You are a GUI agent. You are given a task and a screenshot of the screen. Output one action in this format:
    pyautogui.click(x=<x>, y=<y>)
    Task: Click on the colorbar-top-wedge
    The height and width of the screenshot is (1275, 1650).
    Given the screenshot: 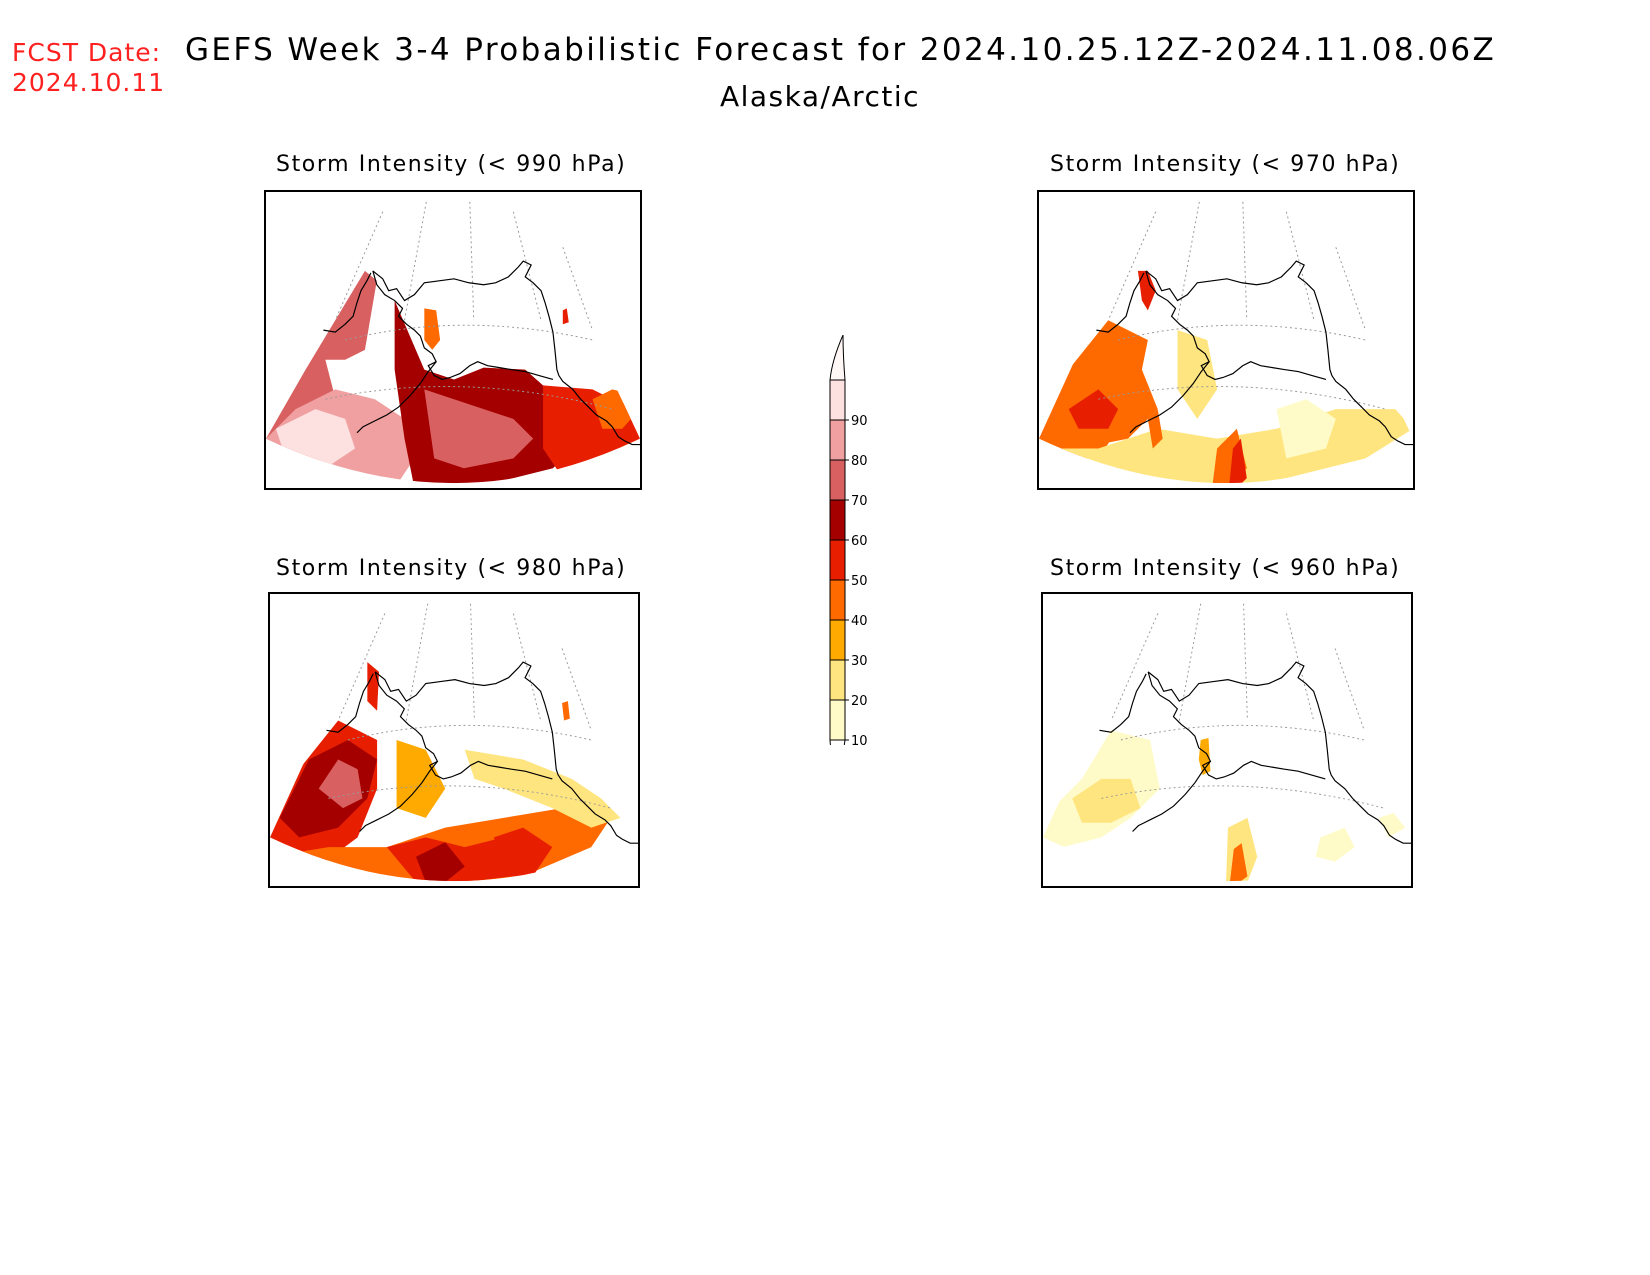 What is the action you would take?
    pyautogui.click(x=837, y=358)
    